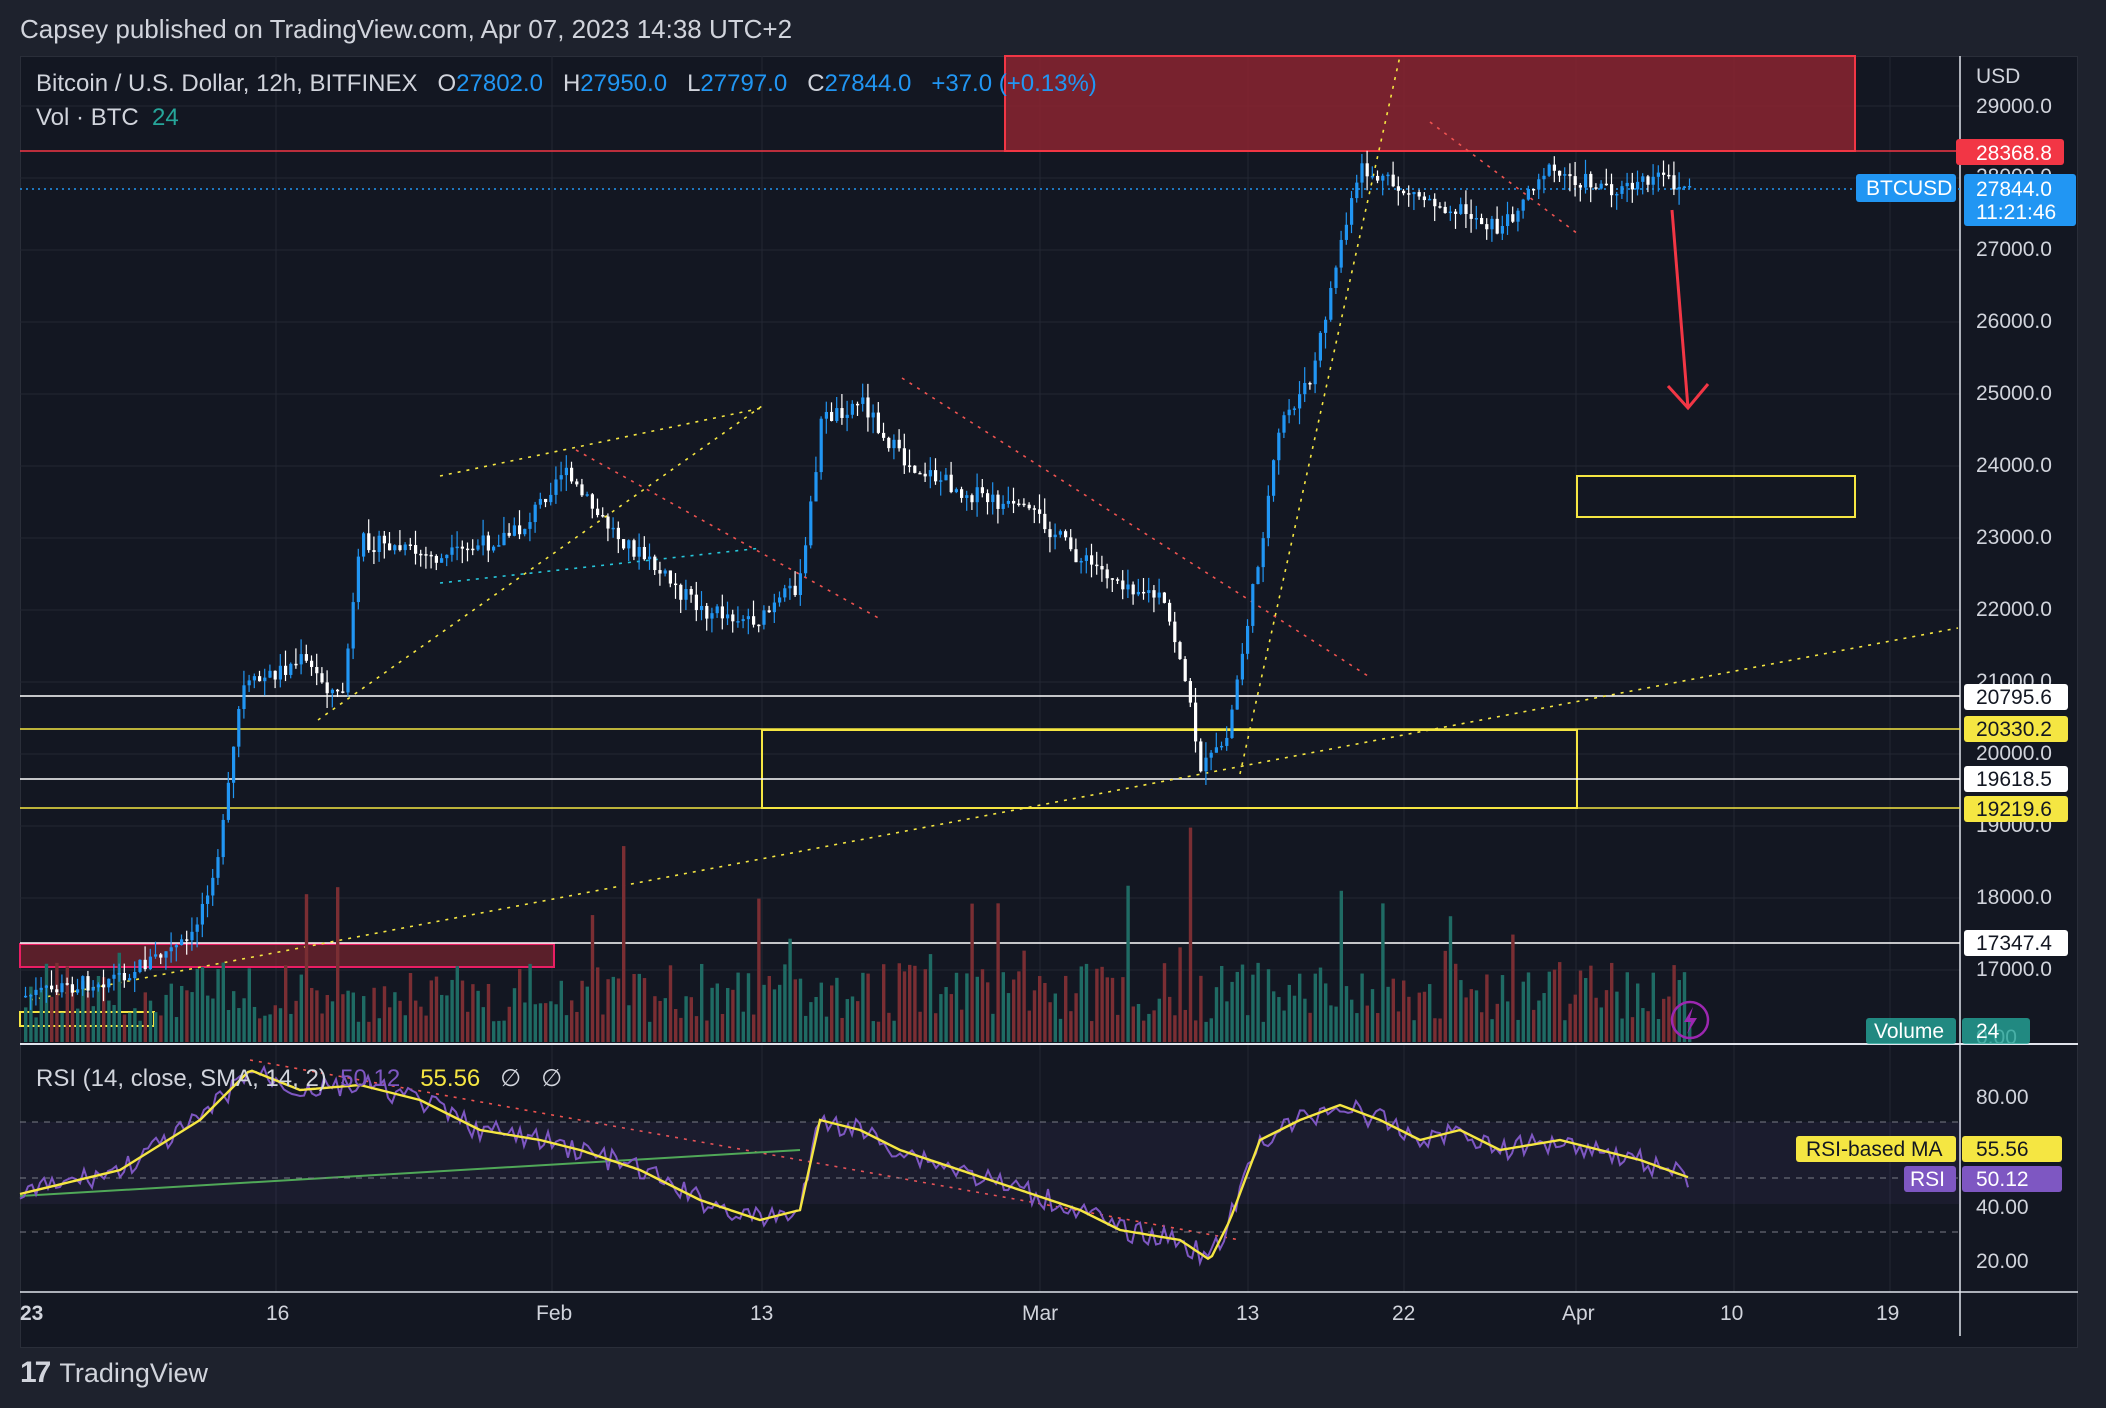 Image resolution: width=2106 pixels, height=1408 pixels. What do you see at coordinates (2014, 753) in the screenshot?
I see `price-tick: 20000.0` at bounding box center [2014, 753].